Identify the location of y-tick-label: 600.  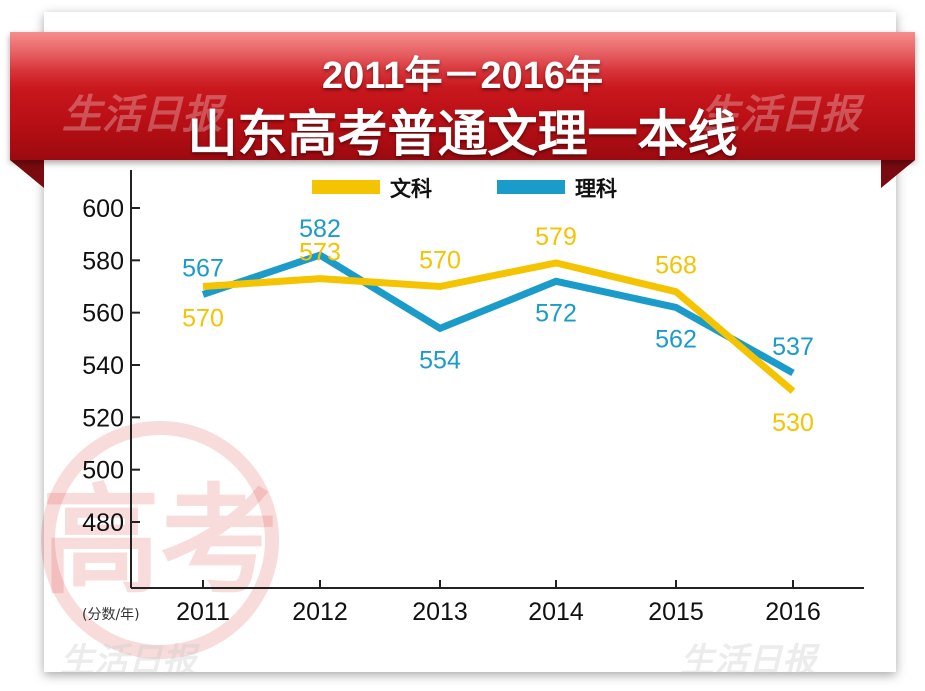
(103, 209).